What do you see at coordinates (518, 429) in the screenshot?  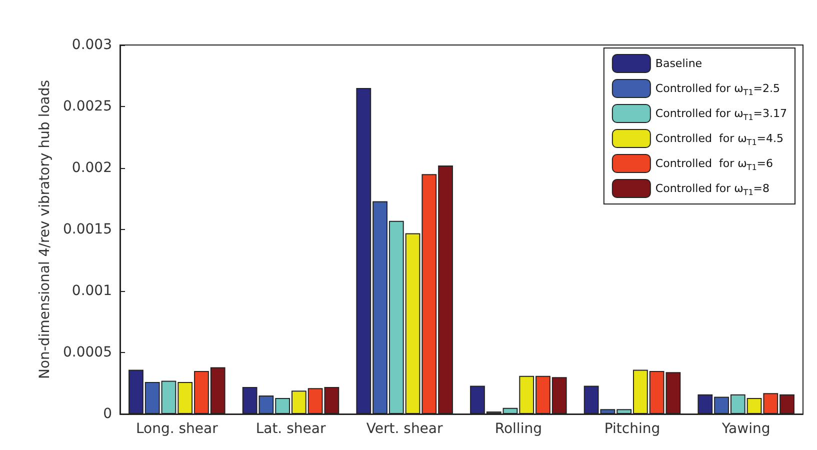 I see `x-tick-label: Rolling` at bounding box center [518, 429].